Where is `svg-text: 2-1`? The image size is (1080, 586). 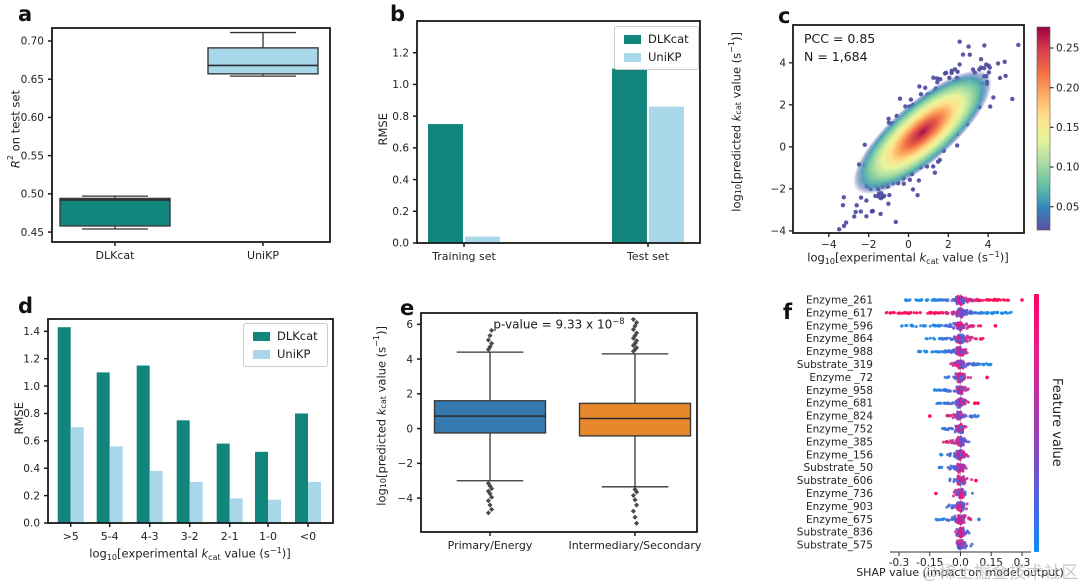
svg-text: 2-1 is located at coordinates (230, 536).